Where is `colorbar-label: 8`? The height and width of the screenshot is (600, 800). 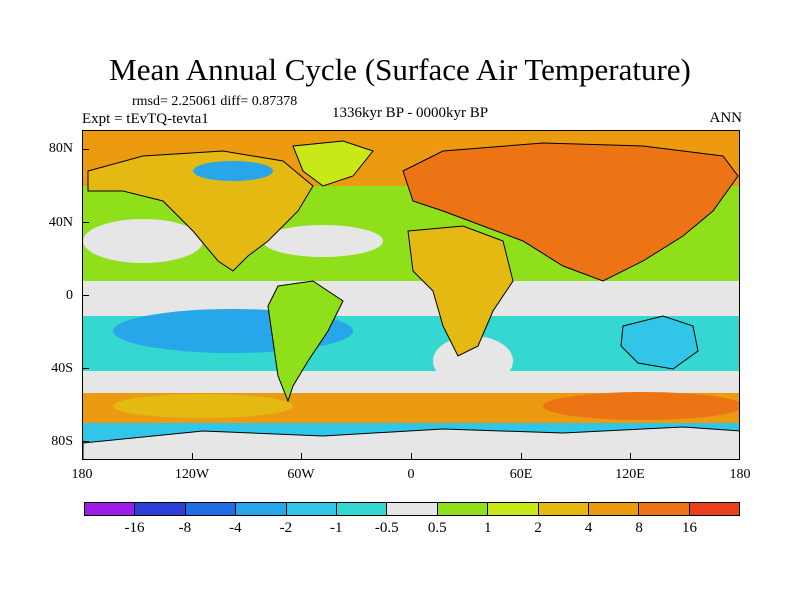 colorbar-label: 8 is located at coordinates (639, 528).